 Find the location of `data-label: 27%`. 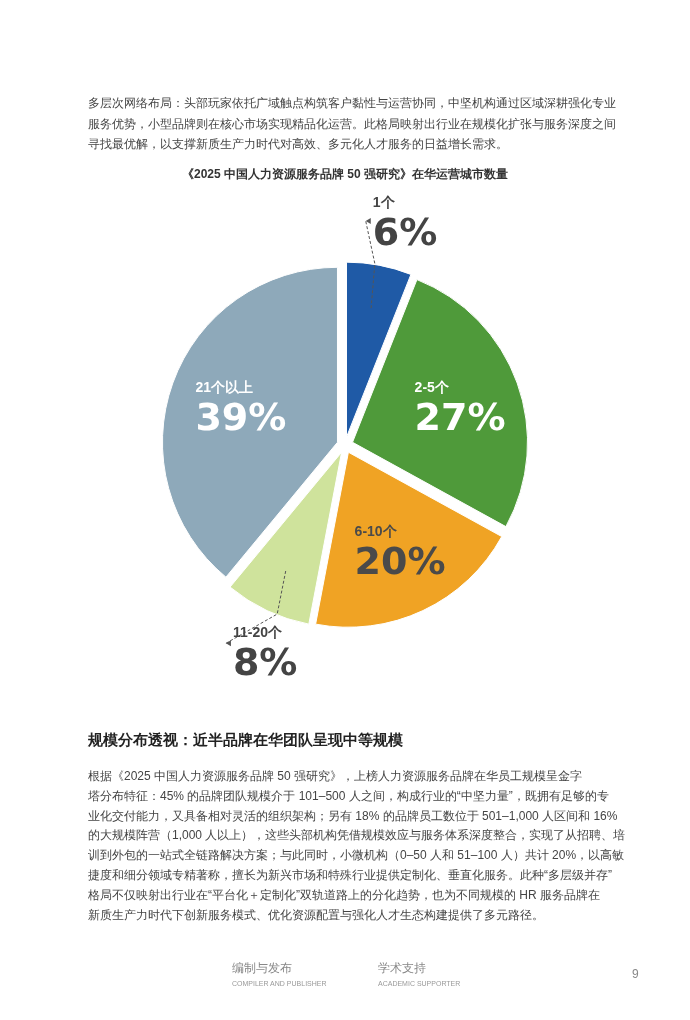

data-label: 27% is located at coordinates (460, 416).